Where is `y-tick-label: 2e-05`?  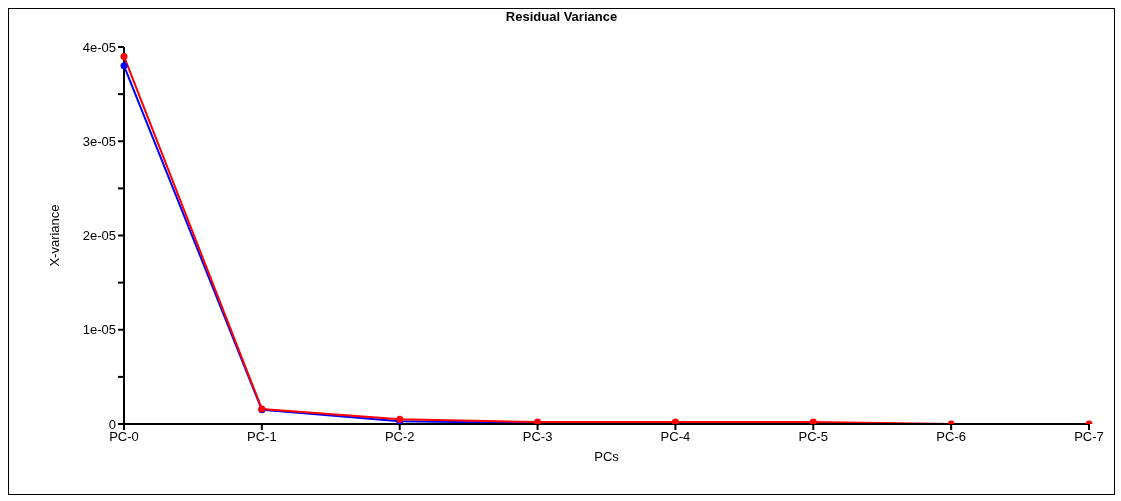 y-tick-label: 2e-05 is located at coordinates (99, 236).